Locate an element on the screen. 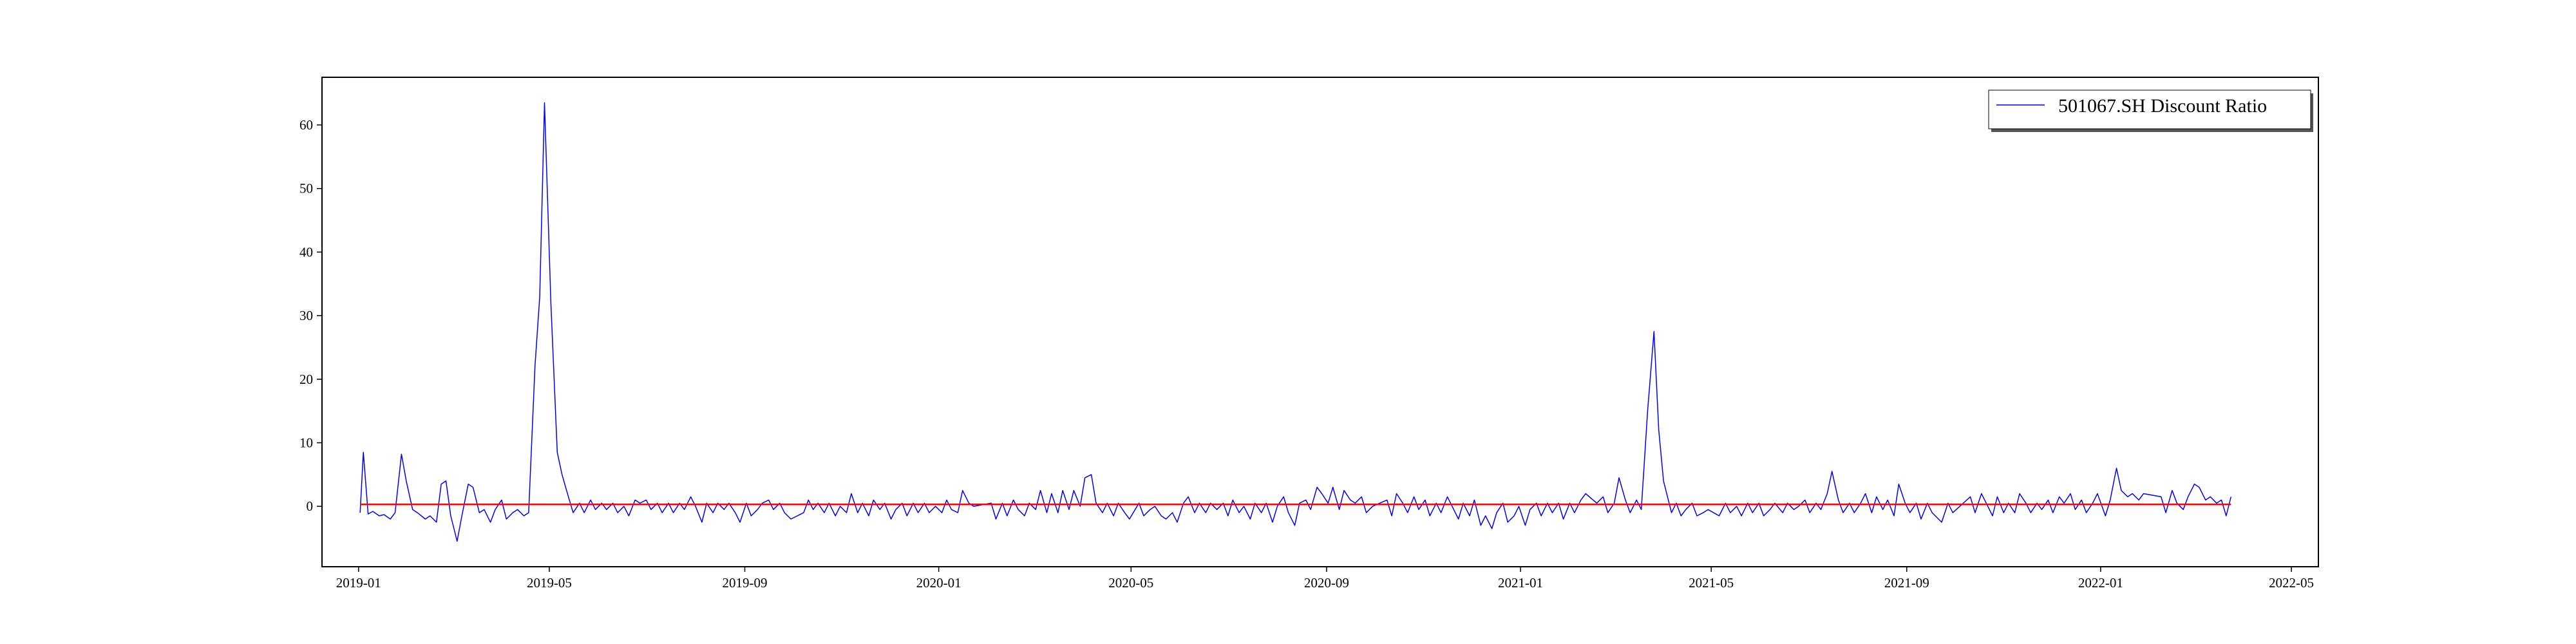  x-tick-label: 2020-05 is located at coordinates (1130, 583).